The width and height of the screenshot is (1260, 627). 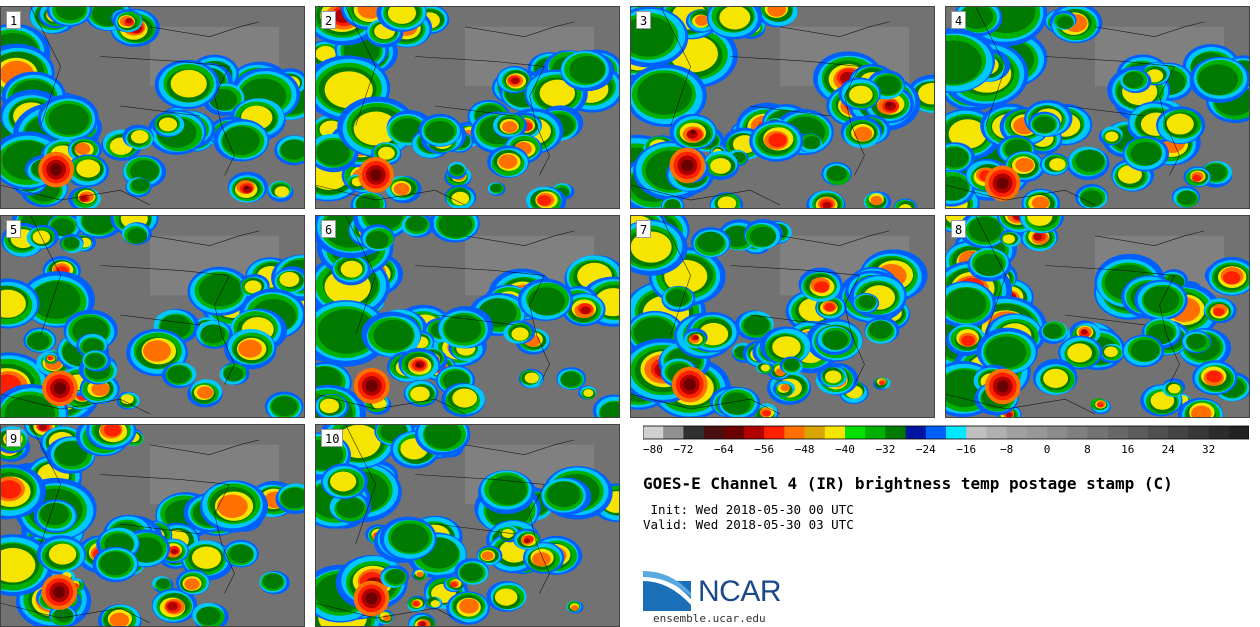 I want to click on map-panel-2: 2, so click(x=467, y=107).